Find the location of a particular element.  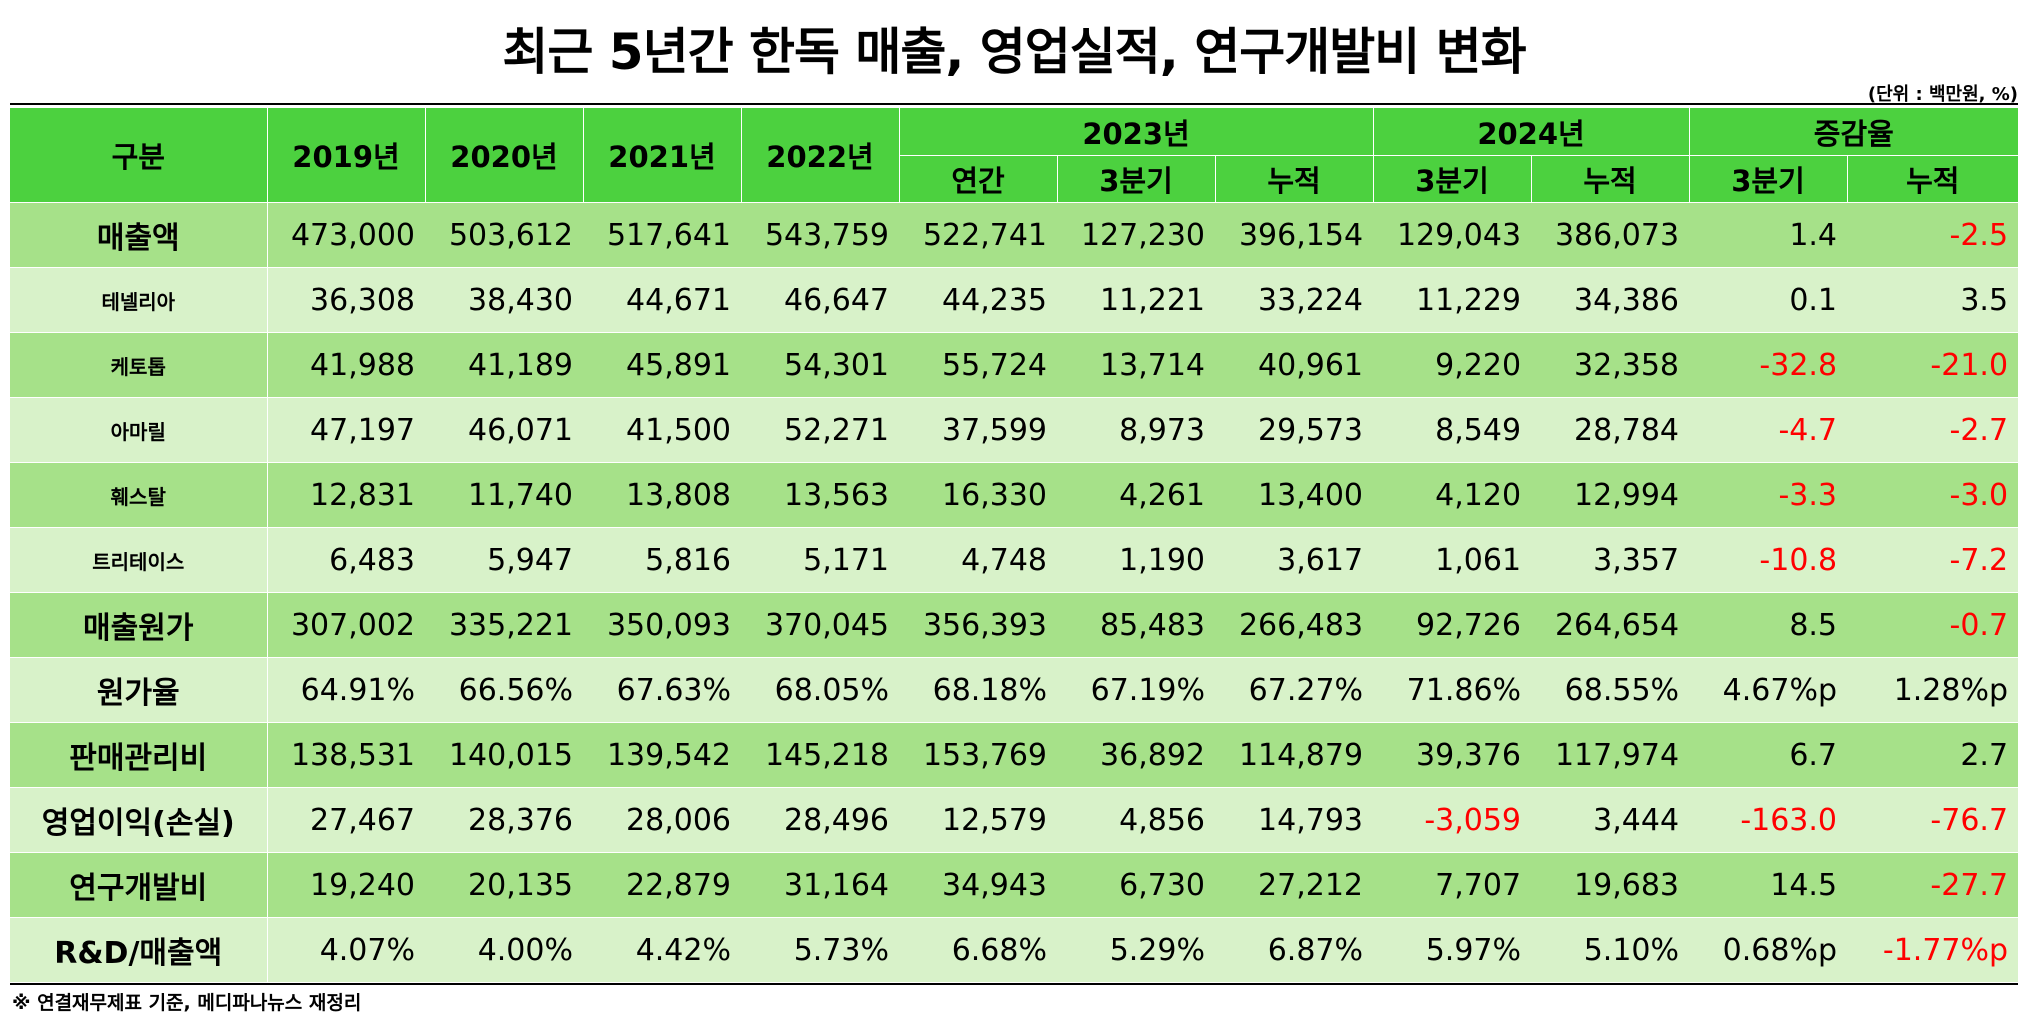

bottom-rule is located at coordinates (1014, 984).